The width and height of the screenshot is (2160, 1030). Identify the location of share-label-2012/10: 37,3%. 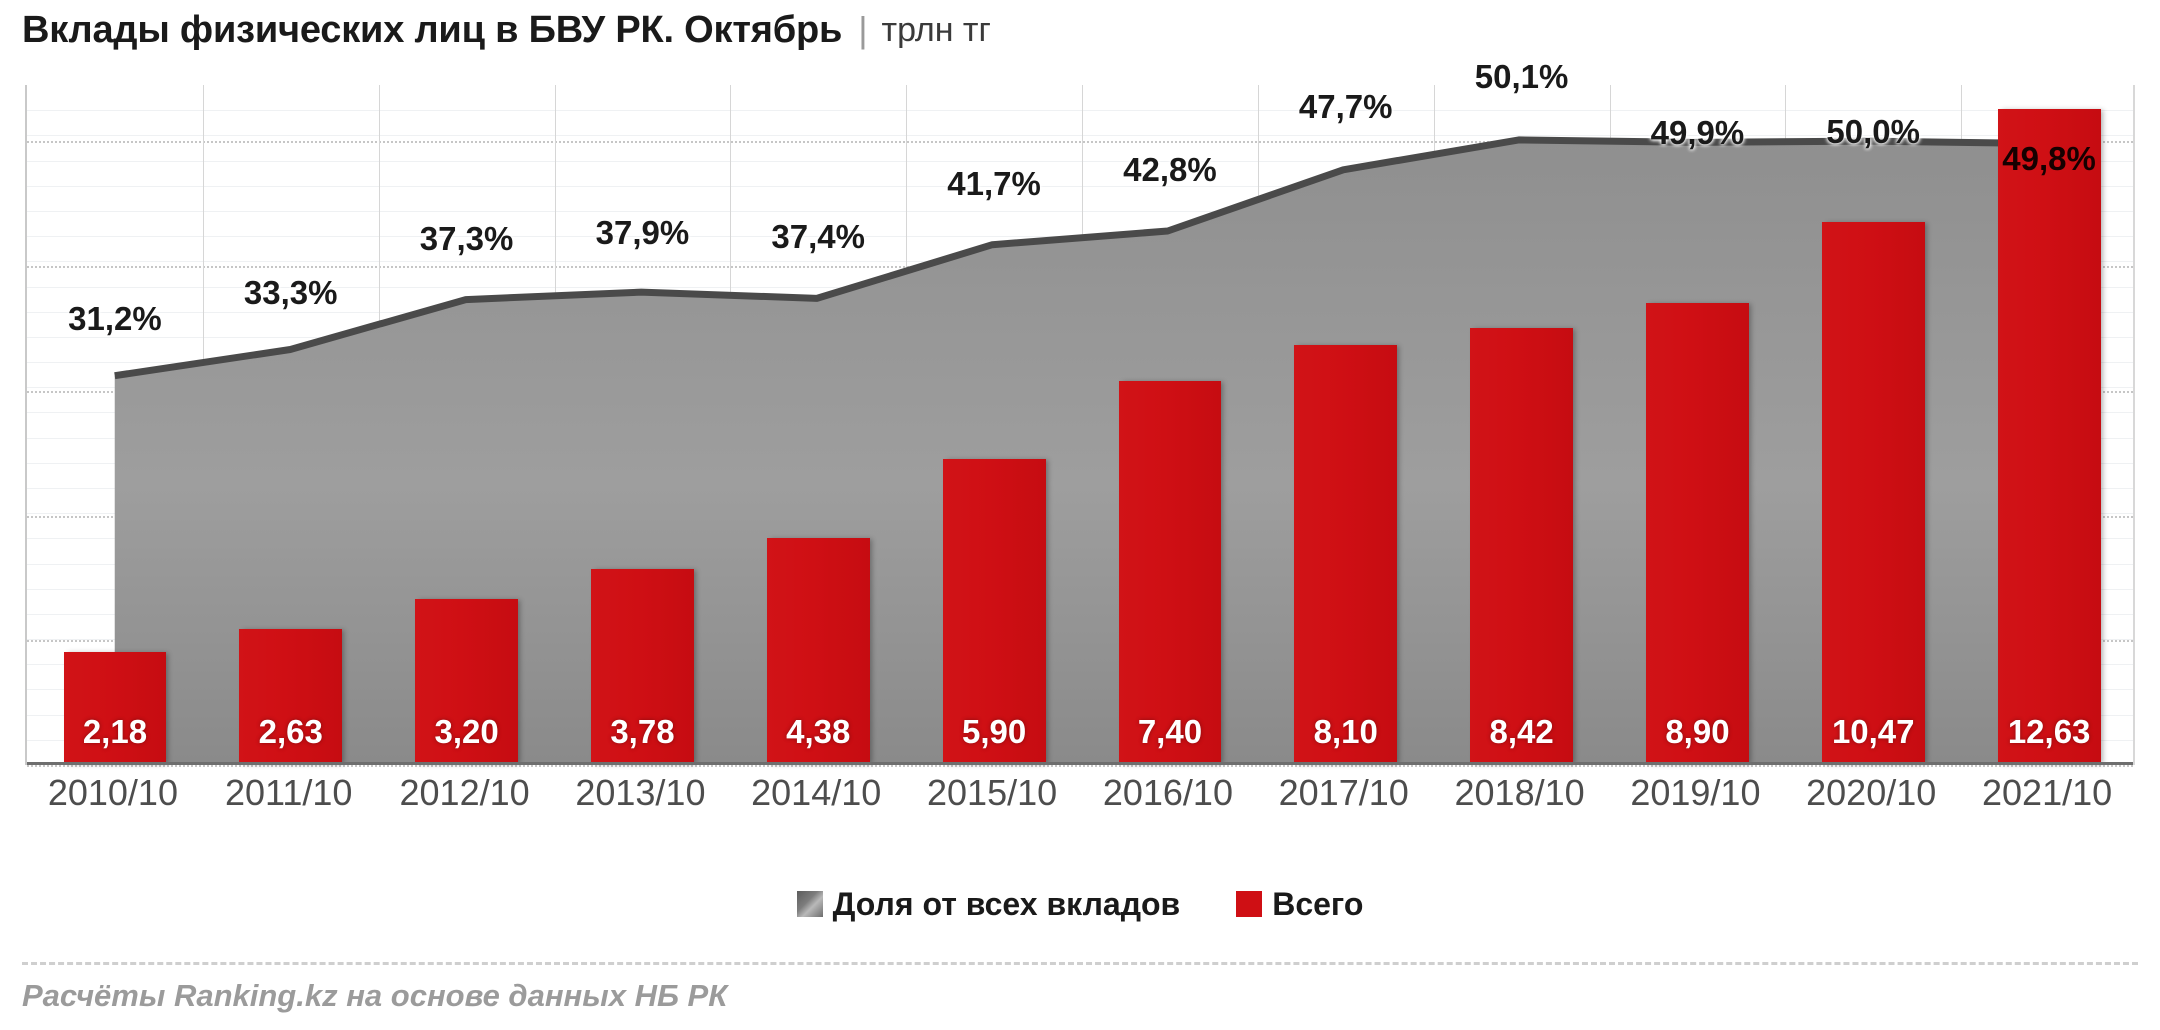
(466, 238).